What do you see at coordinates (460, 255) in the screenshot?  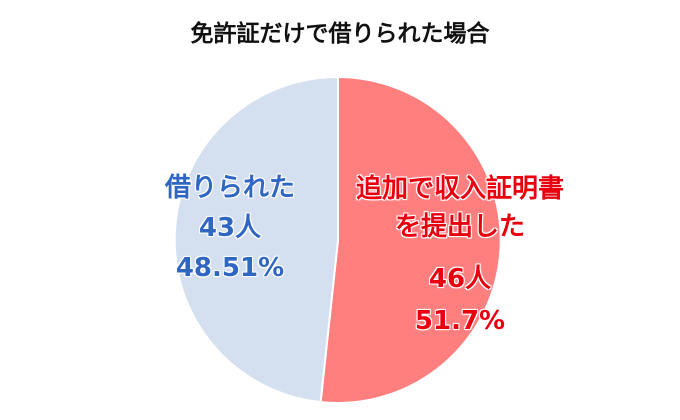 I see `label-submitted: 追加で収入証明書 を提出した 46人 51.7%` at bounding box center [460, 255].